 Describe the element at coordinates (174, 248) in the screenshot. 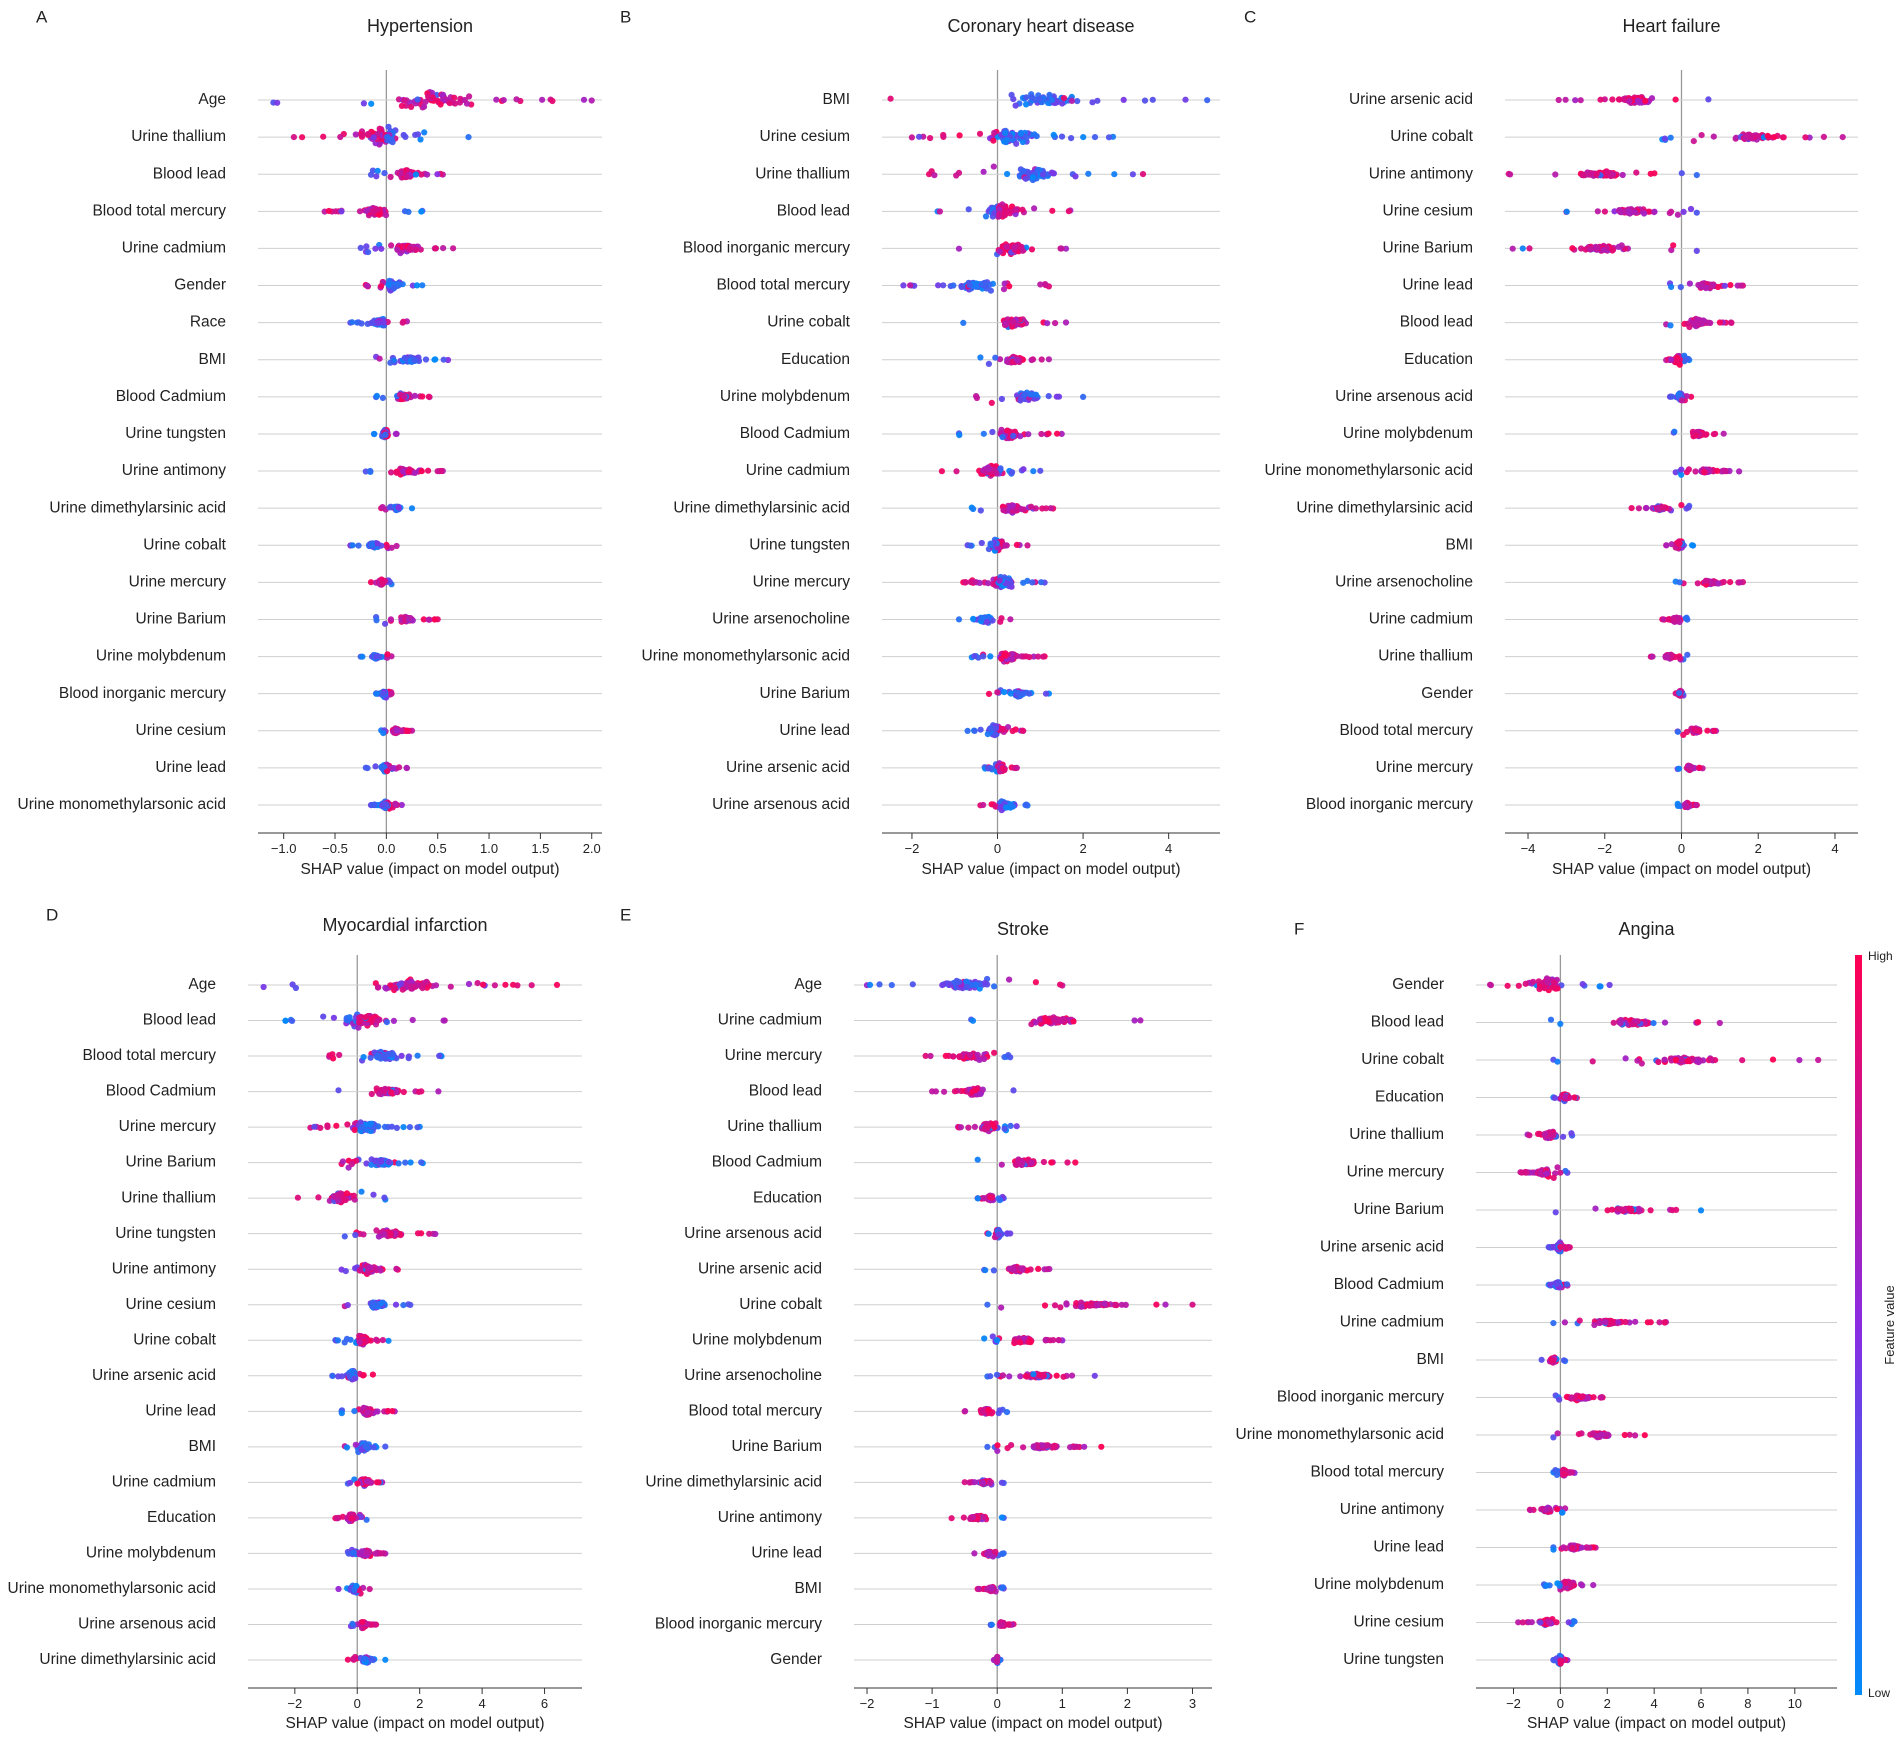

I see `feature-label: Urine cadmium` at that location.